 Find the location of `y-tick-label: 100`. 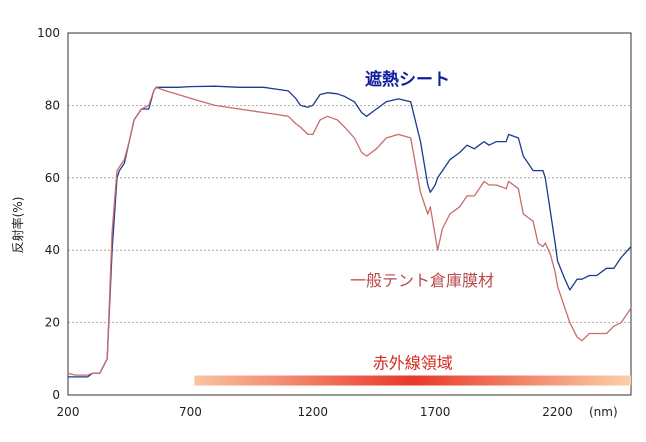

y-tick-label: 100 is located at coordinates (48, 33).